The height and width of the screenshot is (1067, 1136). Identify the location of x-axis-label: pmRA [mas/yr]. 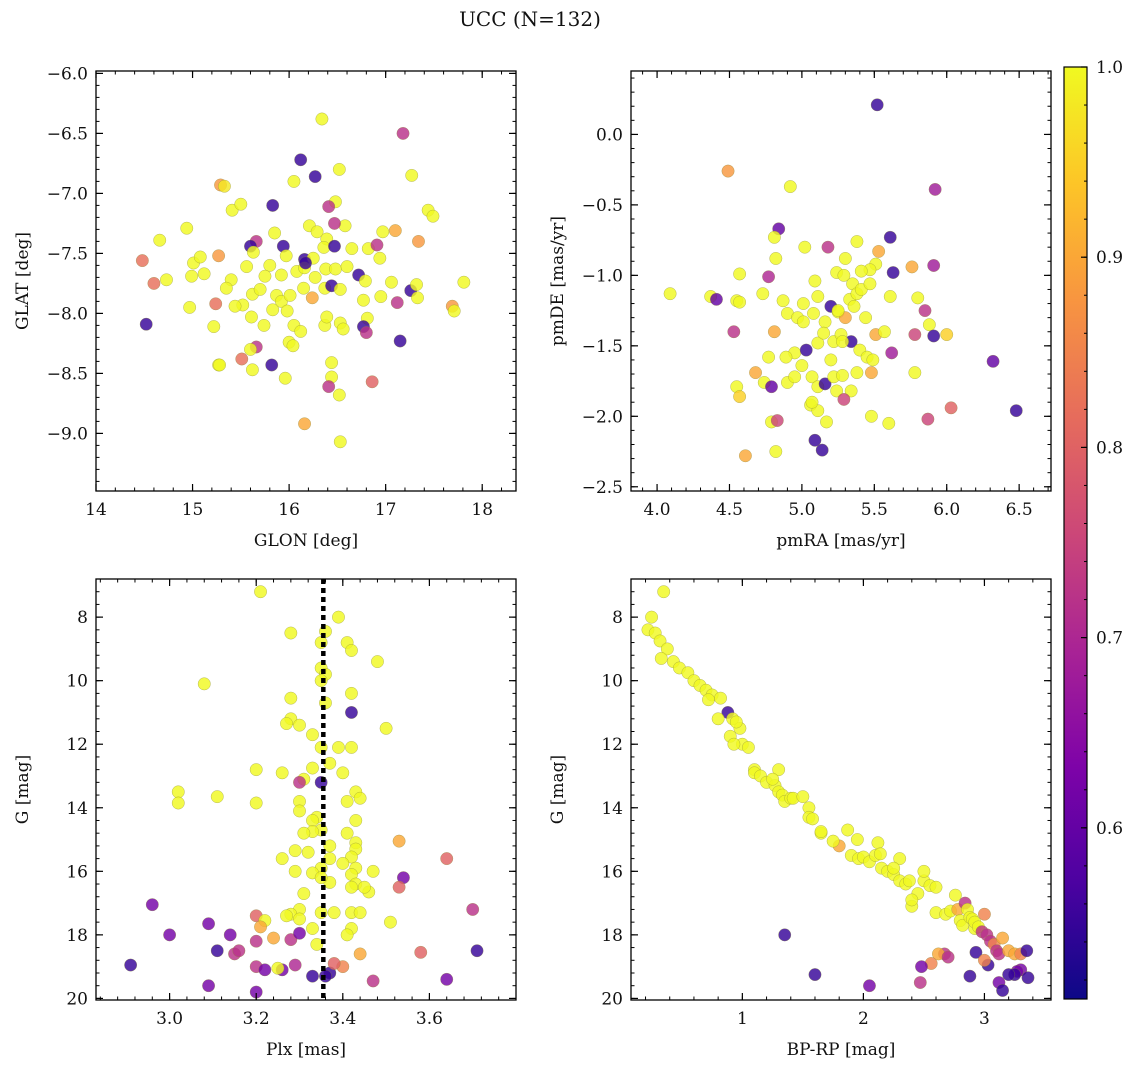
(840, 541).